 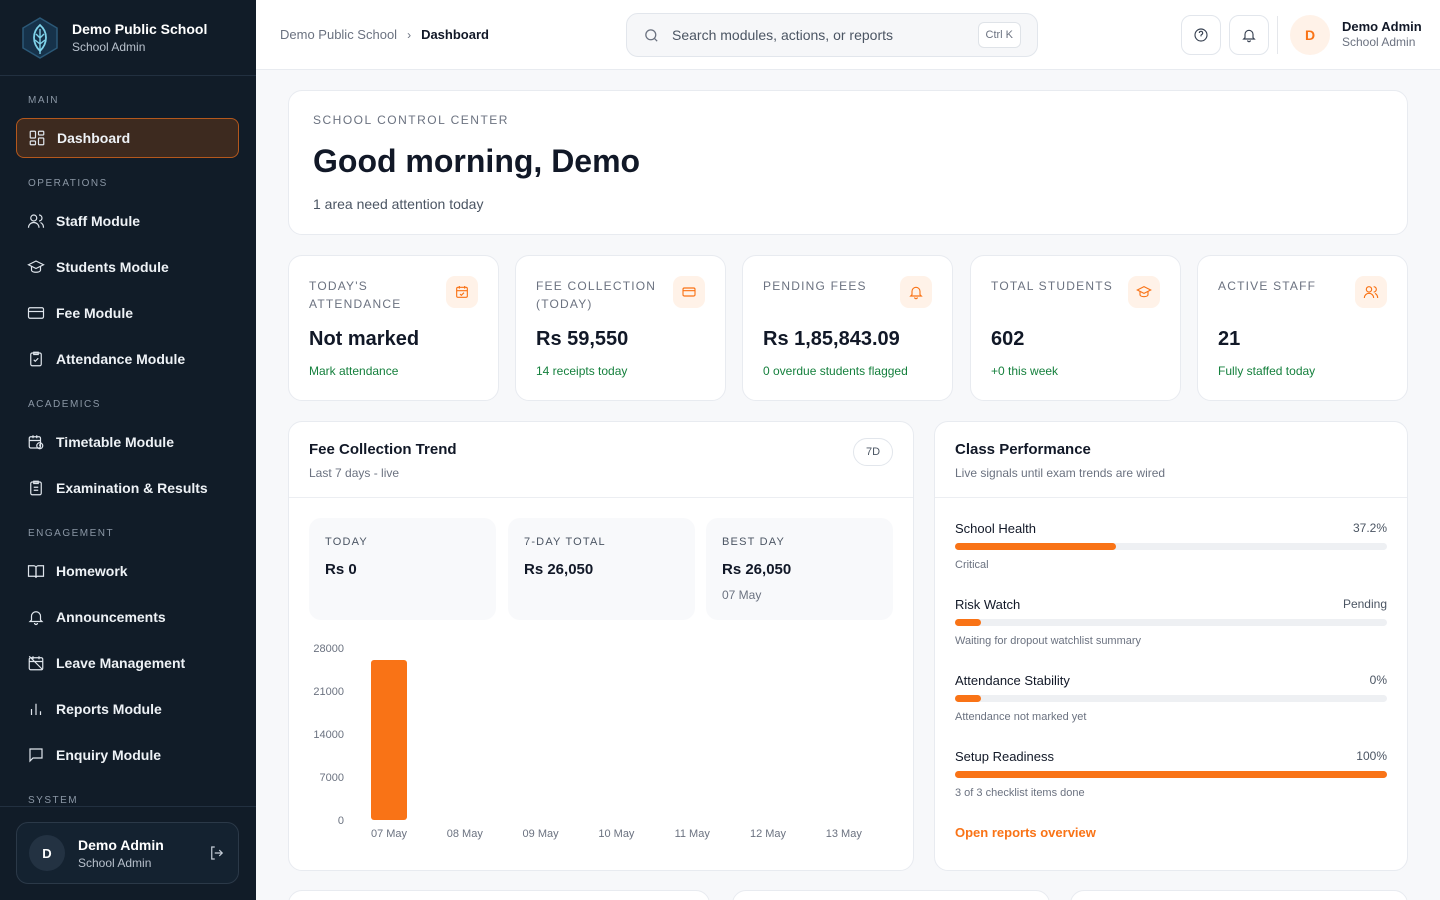 I want to click on hero-subtitle: 1 area need attention today, so click(x=398, y=204).